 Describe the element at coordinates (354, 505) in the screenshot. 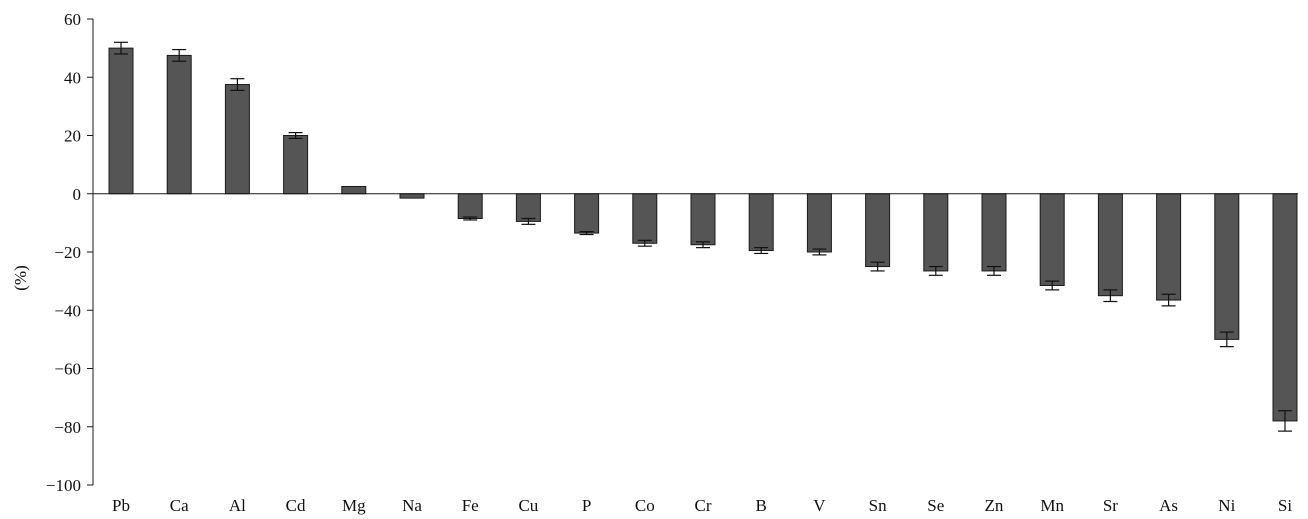

I see `x-tick-label-mg: Mg` at that location.